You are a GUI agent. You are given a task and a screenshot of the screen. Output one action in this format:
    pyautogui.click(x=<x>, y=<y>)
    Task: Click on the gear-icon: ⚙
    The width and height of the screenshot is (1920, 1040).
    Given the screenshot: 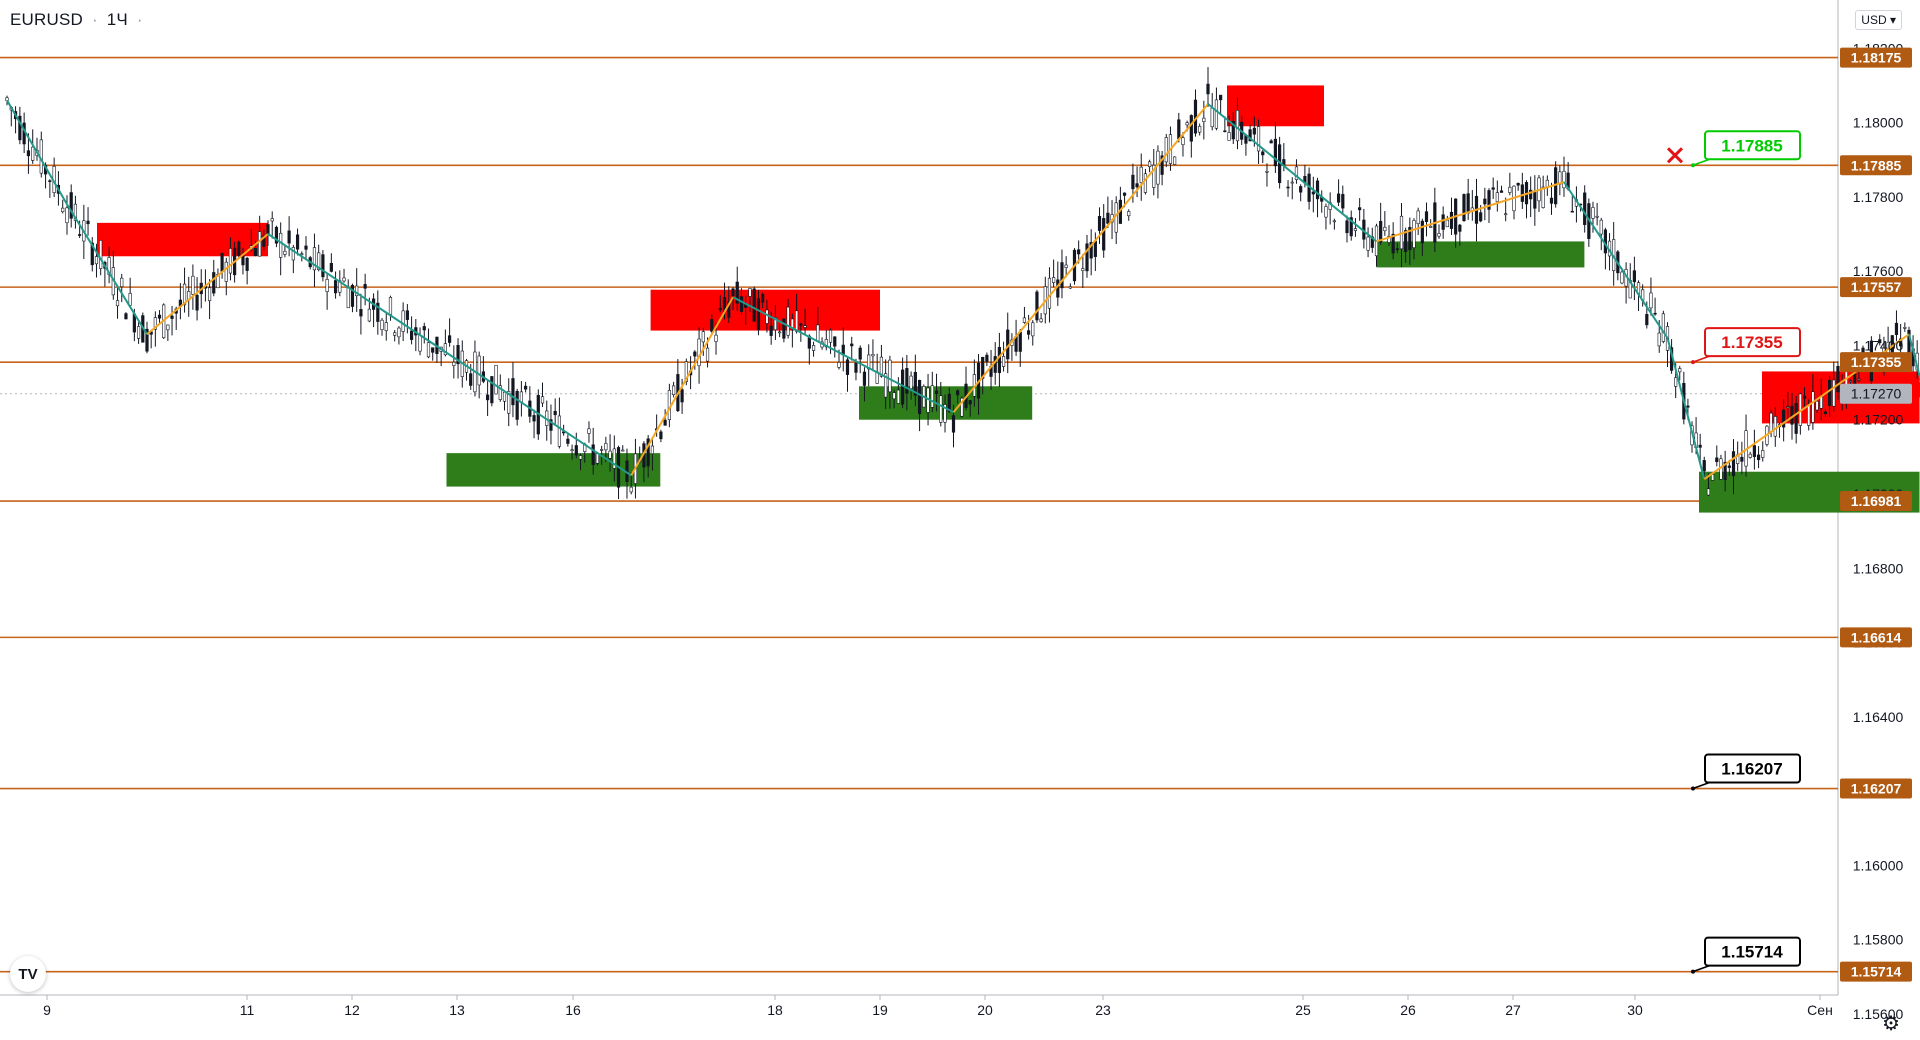 What is the action you would take?
    pyautogui.click(x=1891, y=1024)
    